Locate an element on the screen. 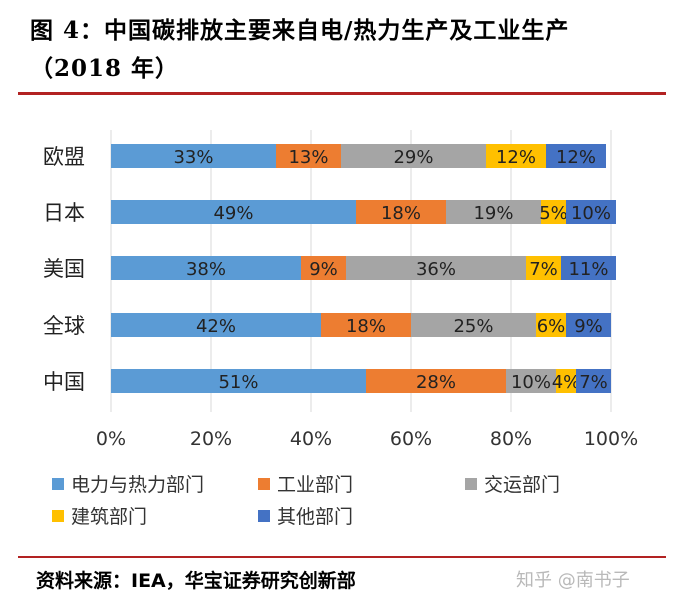 Image resolution: width=682 pixels, height=606 pixels. data-label: 36% is located at coordinates (436, 269).